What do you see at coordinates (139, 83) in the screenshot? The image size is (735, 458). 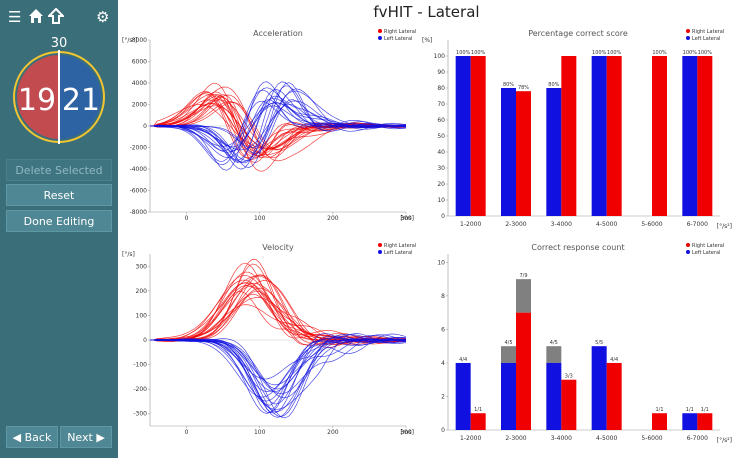 I see `y-tick-label: 4000` at bounding box center [139, 83].